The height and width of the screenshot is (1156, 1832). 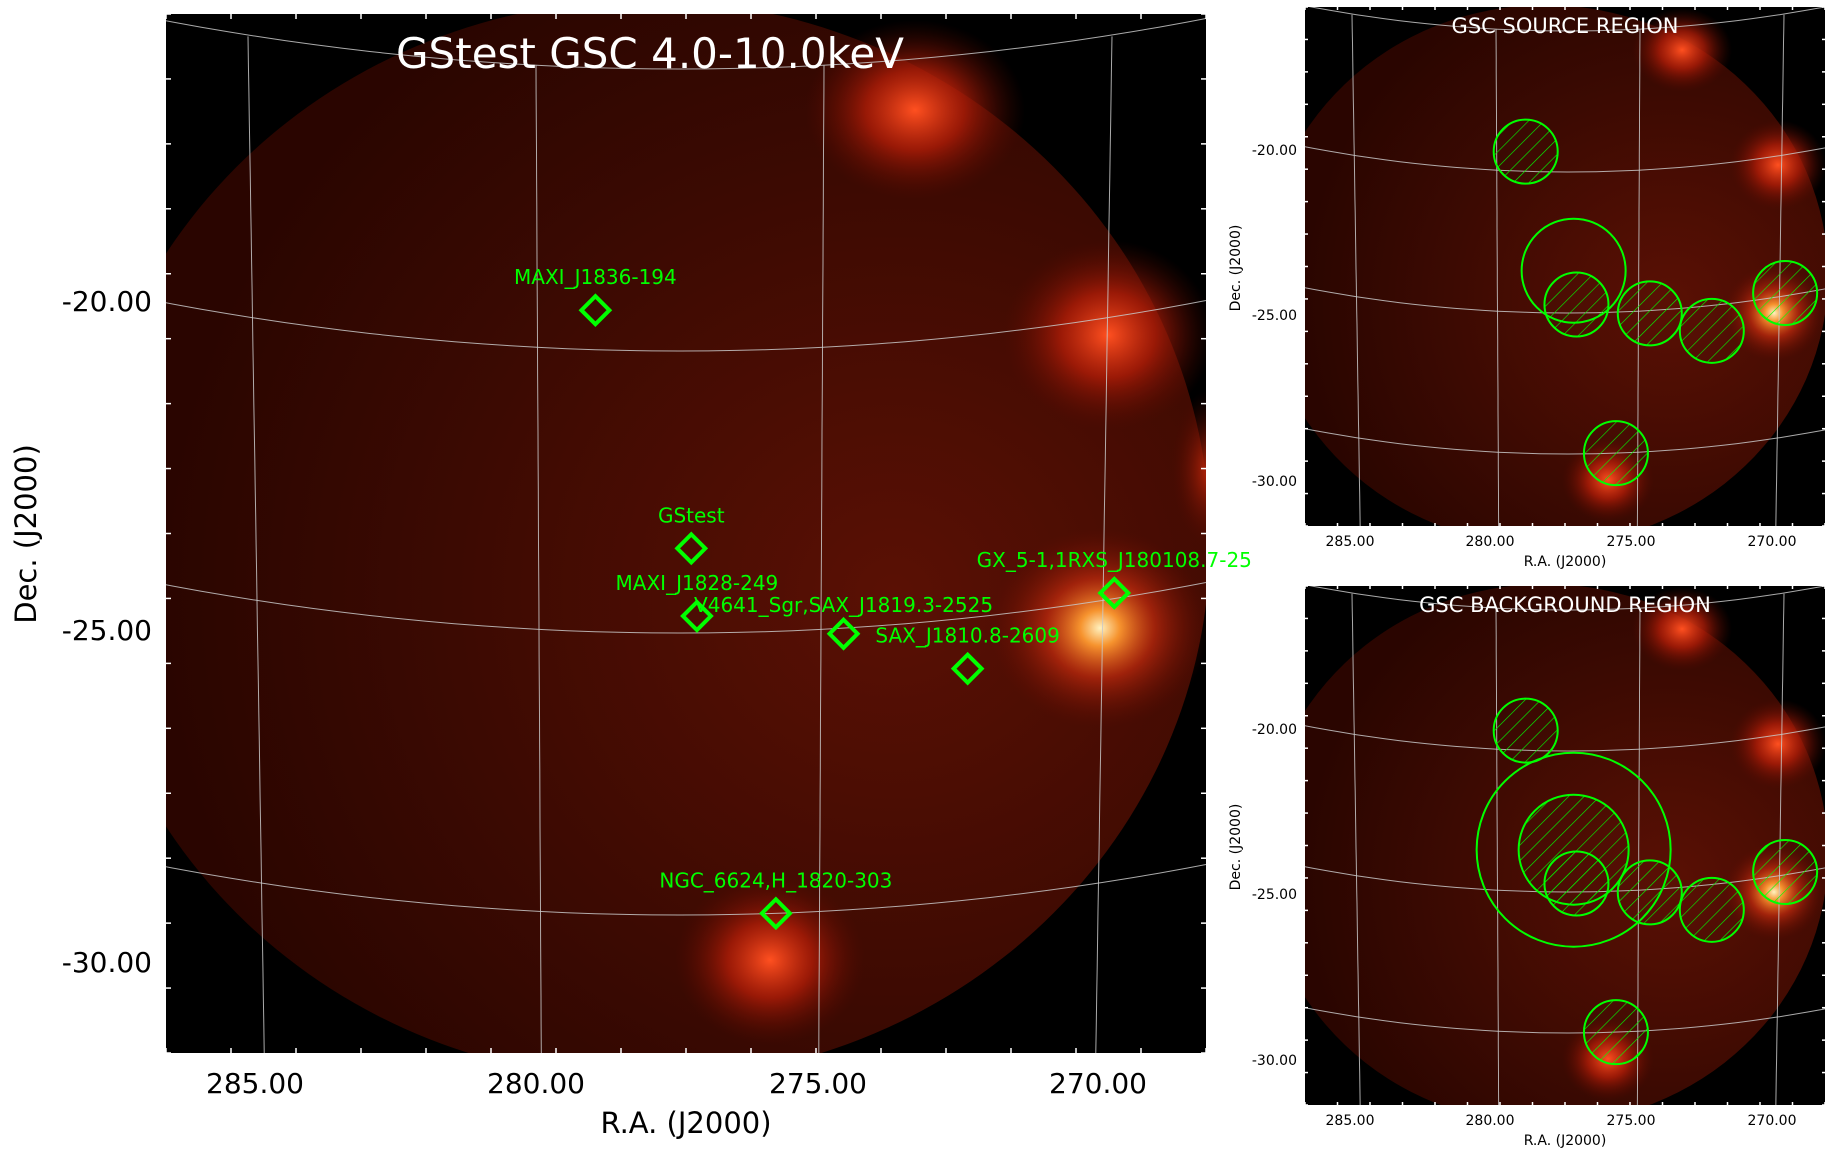 I want to click on source-label: V4641_Sgr,SAX_J1819.3-2525, so click(x=843, y=605).